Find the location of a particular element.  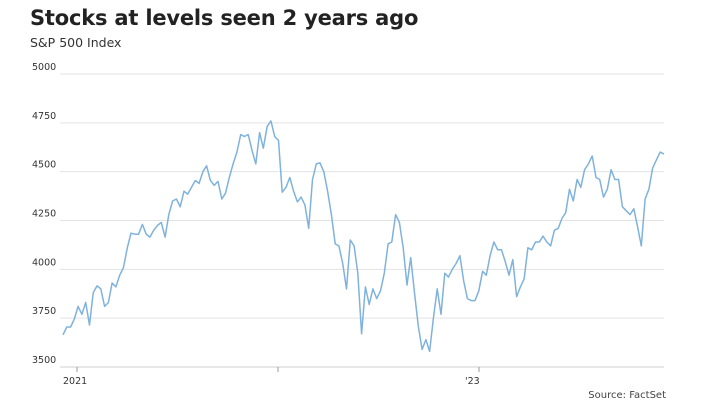

y-tick-labels: 3500 3750 4000 4250 4500 4750 5000 is located at coordinates (44, 214).